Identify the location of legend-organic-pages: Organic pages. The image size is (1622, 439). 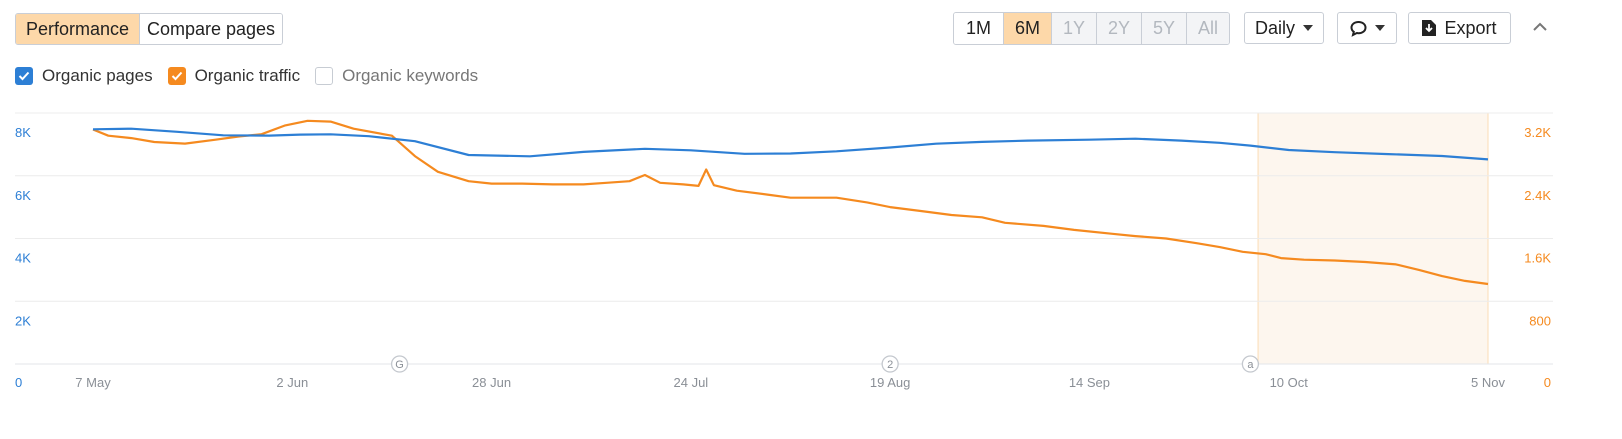
(84, 76).